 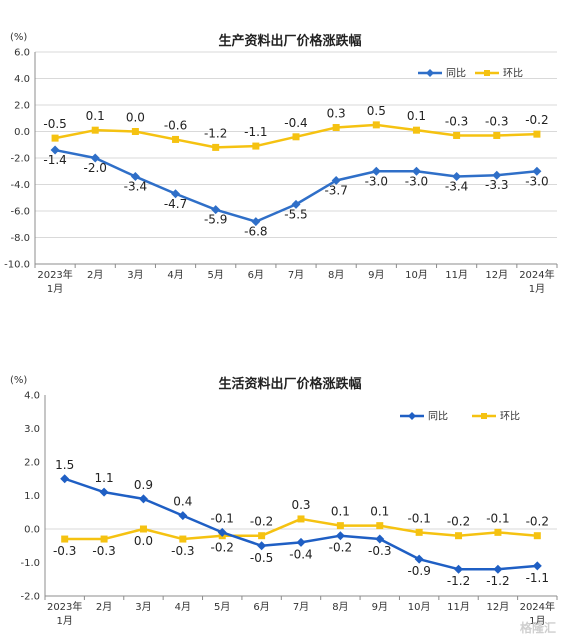 What do you see at coordinates (215, 133) in the screenshot?
I see `data-label-mom: -1.2` at bounding box center [215, 133].